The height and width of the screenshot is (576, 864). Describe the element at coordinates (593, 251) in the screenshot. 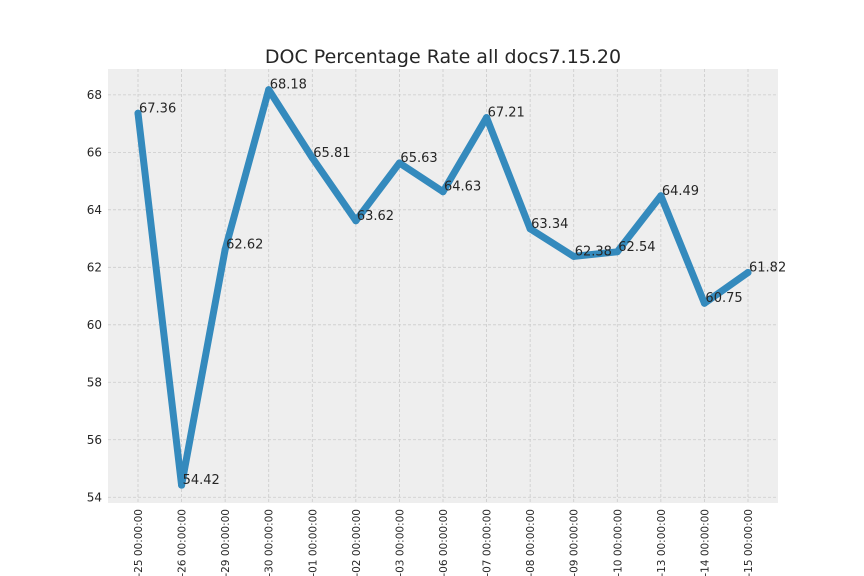

I see `data-label: 62.38` at that location.